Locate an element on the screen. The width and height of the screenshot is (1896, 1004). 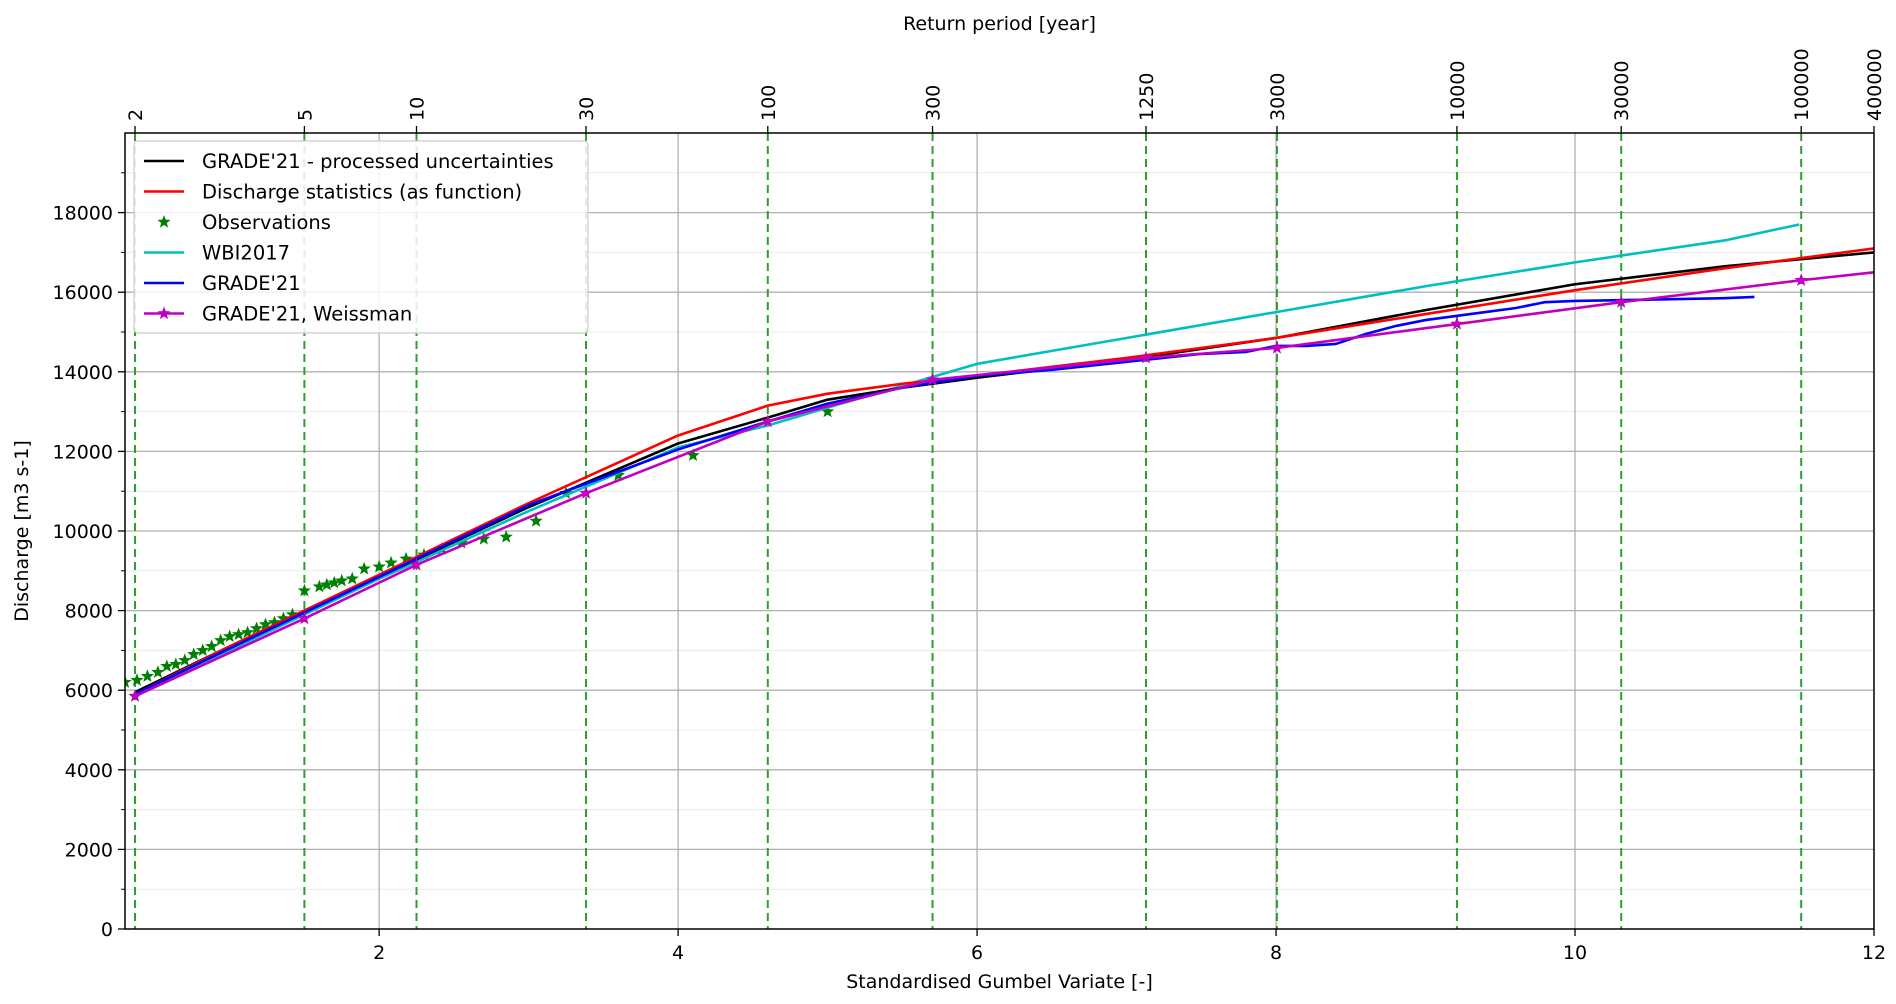
legend-entry: GRADE'21, Weissman is located at coordinates (278, 314).